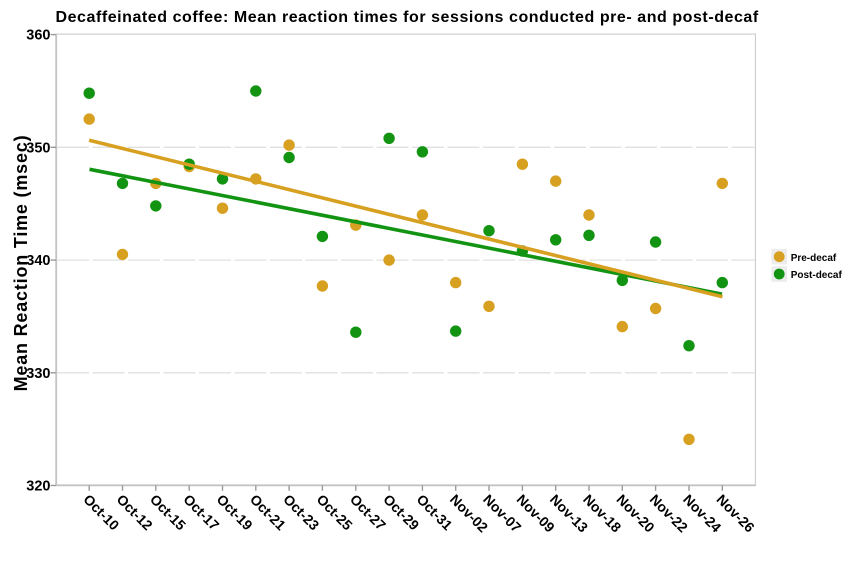  Describe the element at coordinates (814, 258) in the screenshot. I see `svg-text: Pre-decaf` at that location.